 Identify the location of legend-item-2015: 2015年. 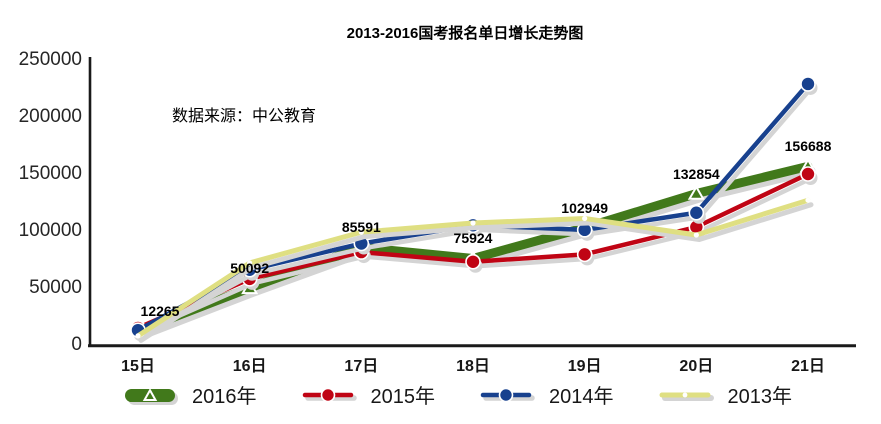
(368, 394).